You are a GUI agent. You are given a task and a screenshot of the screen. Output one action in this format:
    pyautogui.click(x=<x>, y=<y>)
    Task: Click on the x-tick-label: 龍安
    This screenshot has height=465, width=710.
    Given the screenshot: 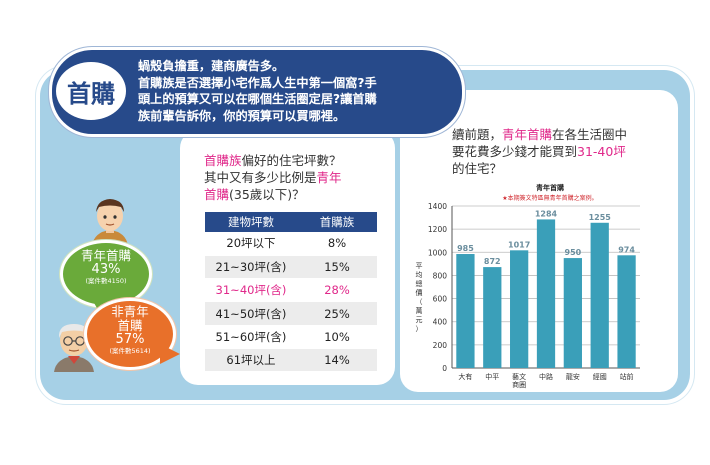 What is the action you would take?
    pyautogui.click(x=573, y=376)
    